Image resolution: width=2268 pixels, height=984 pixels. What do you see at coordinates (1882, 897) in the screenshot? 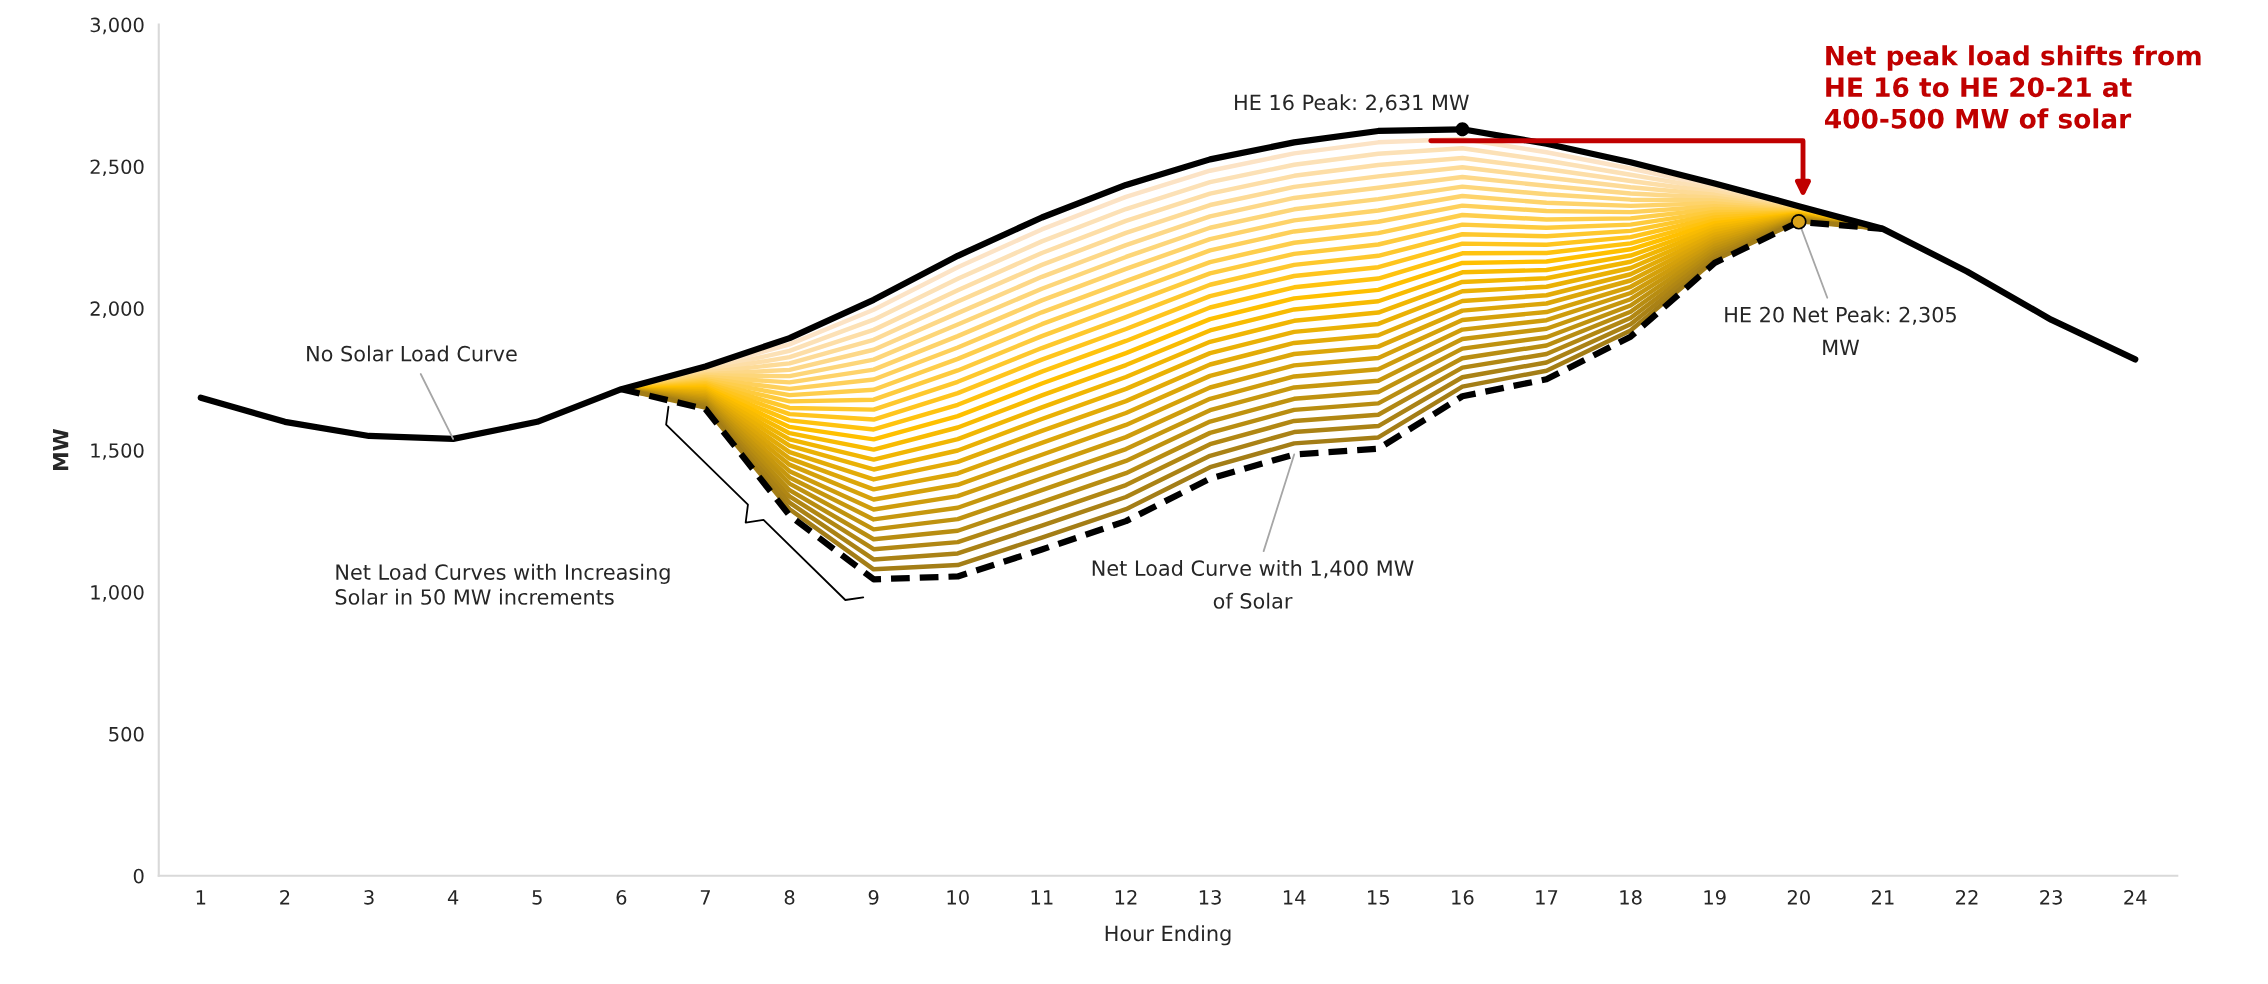
I see `x-tick-label: 21` at bounding box center [1882, 897].